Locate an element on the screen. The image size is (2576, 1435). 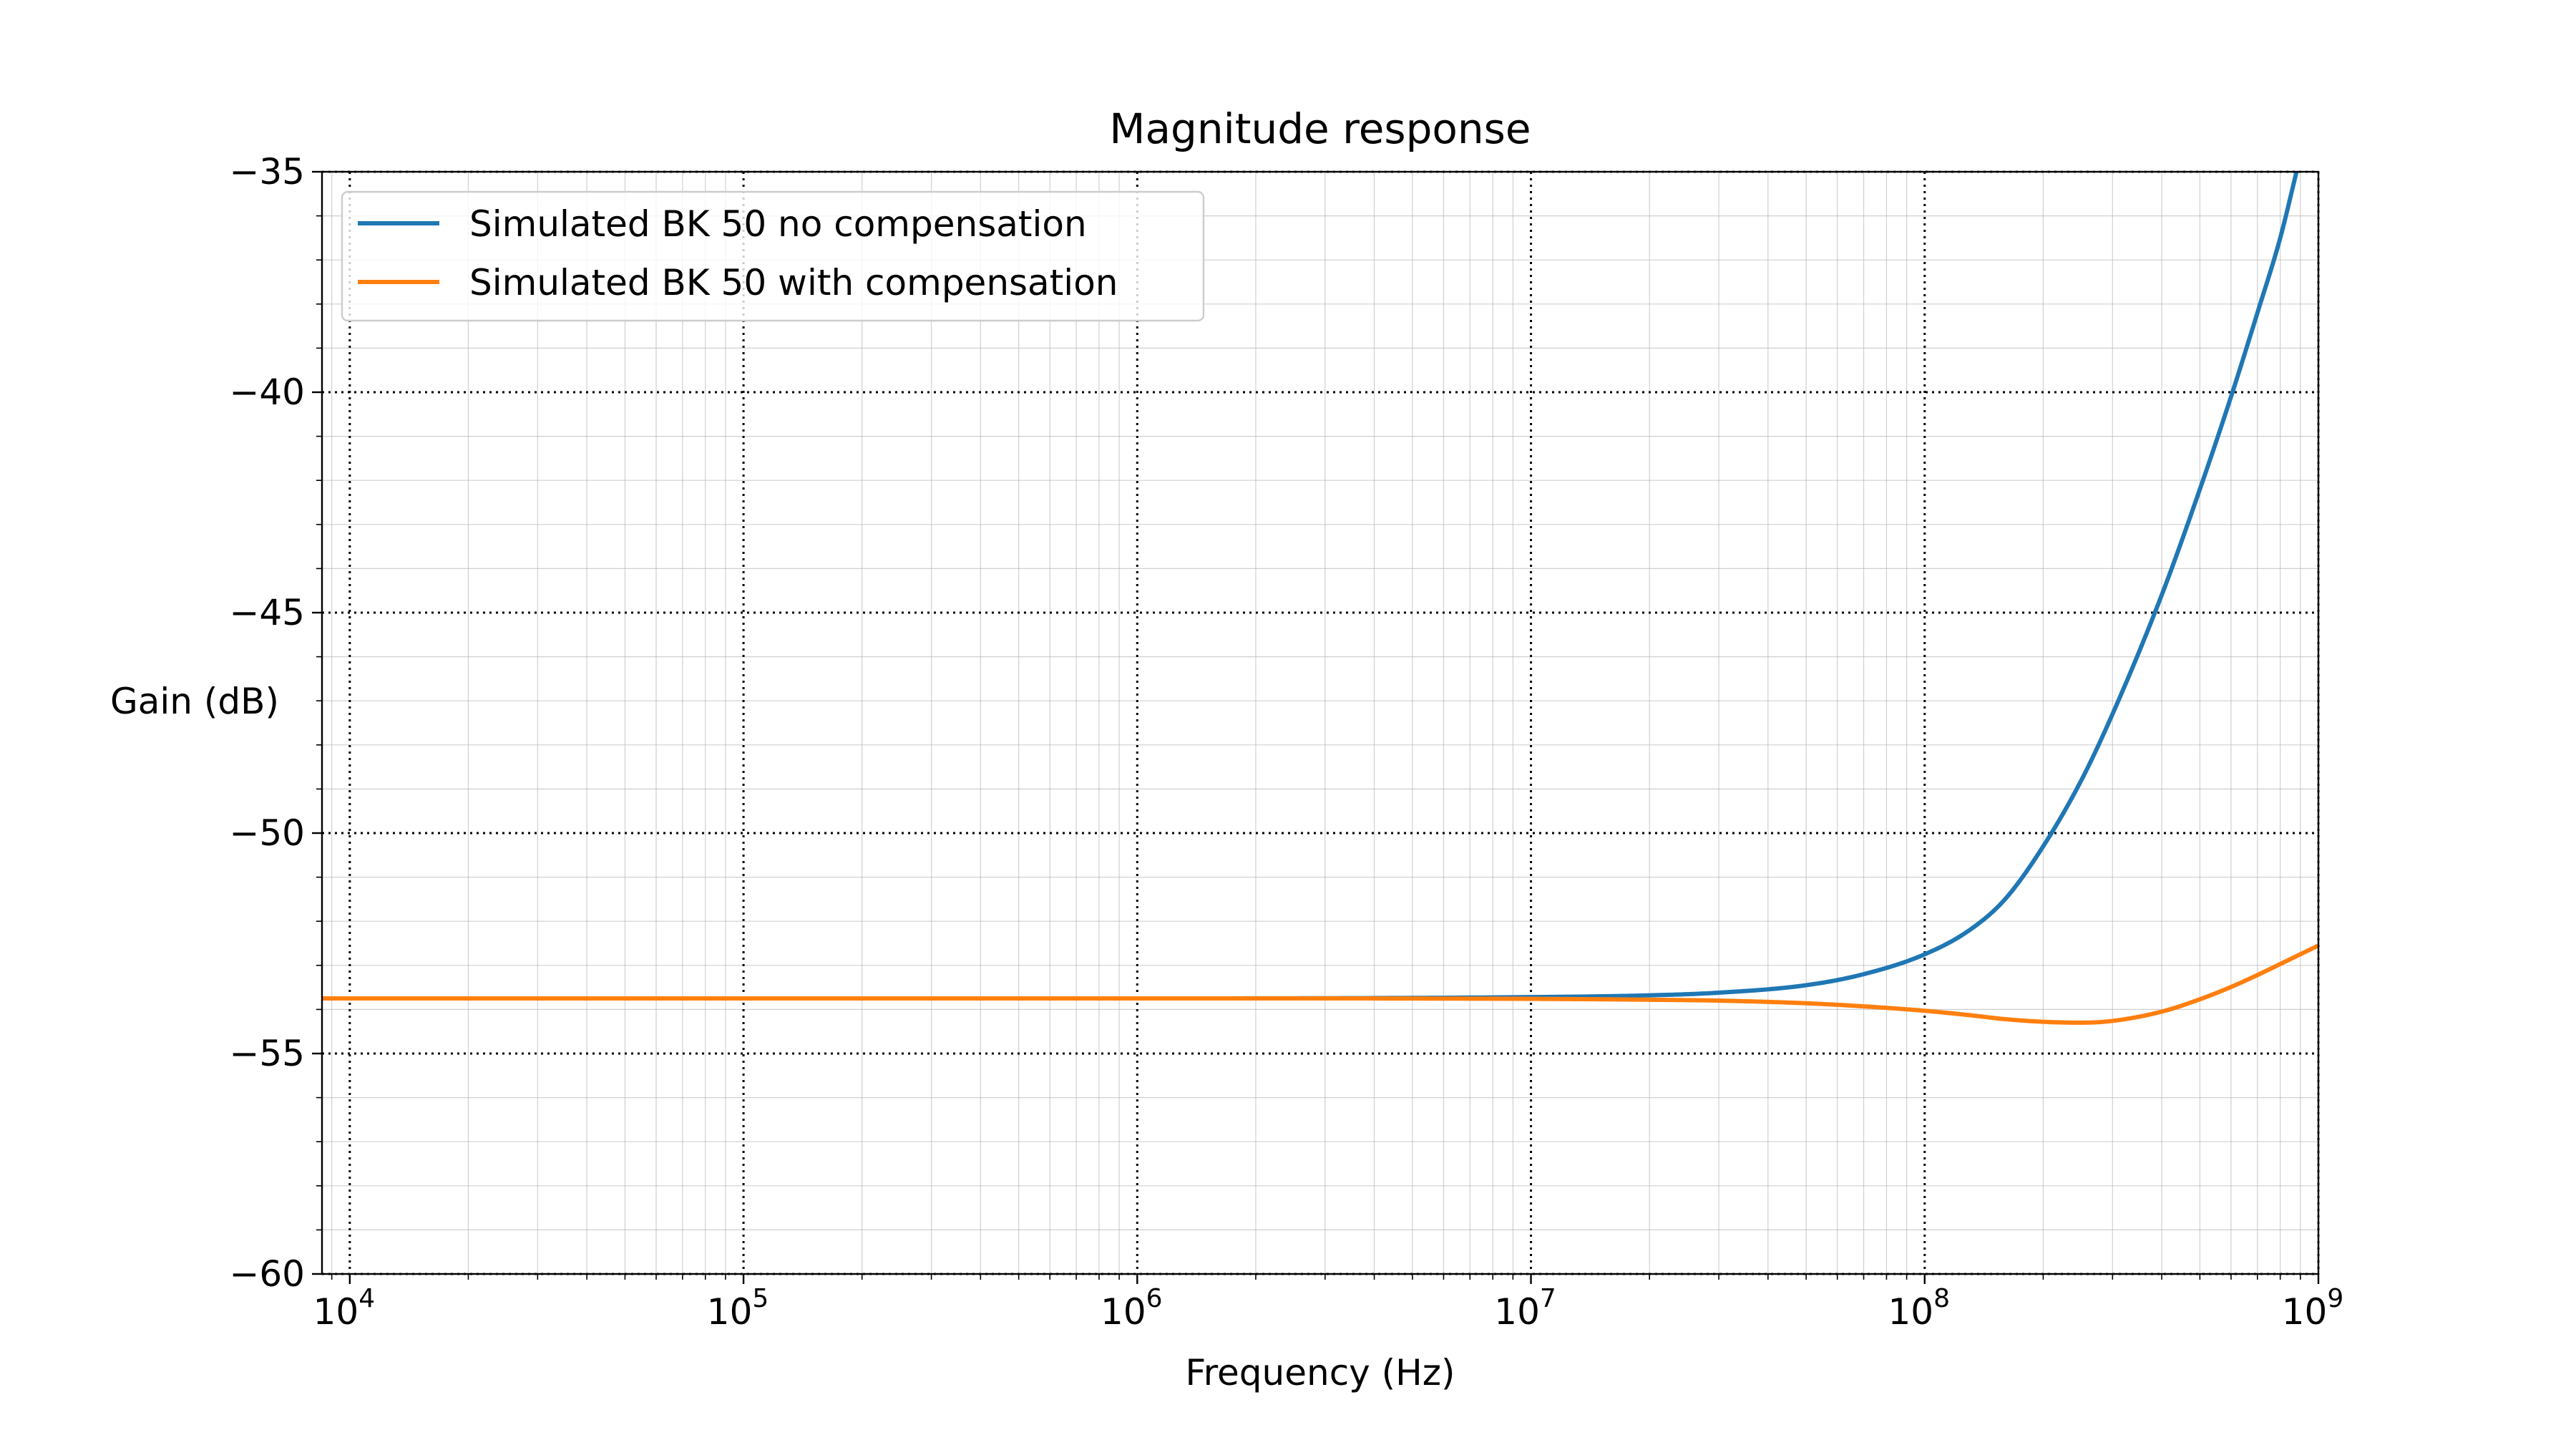
series-with-compensation-line is located at coordinates (1320, 984).